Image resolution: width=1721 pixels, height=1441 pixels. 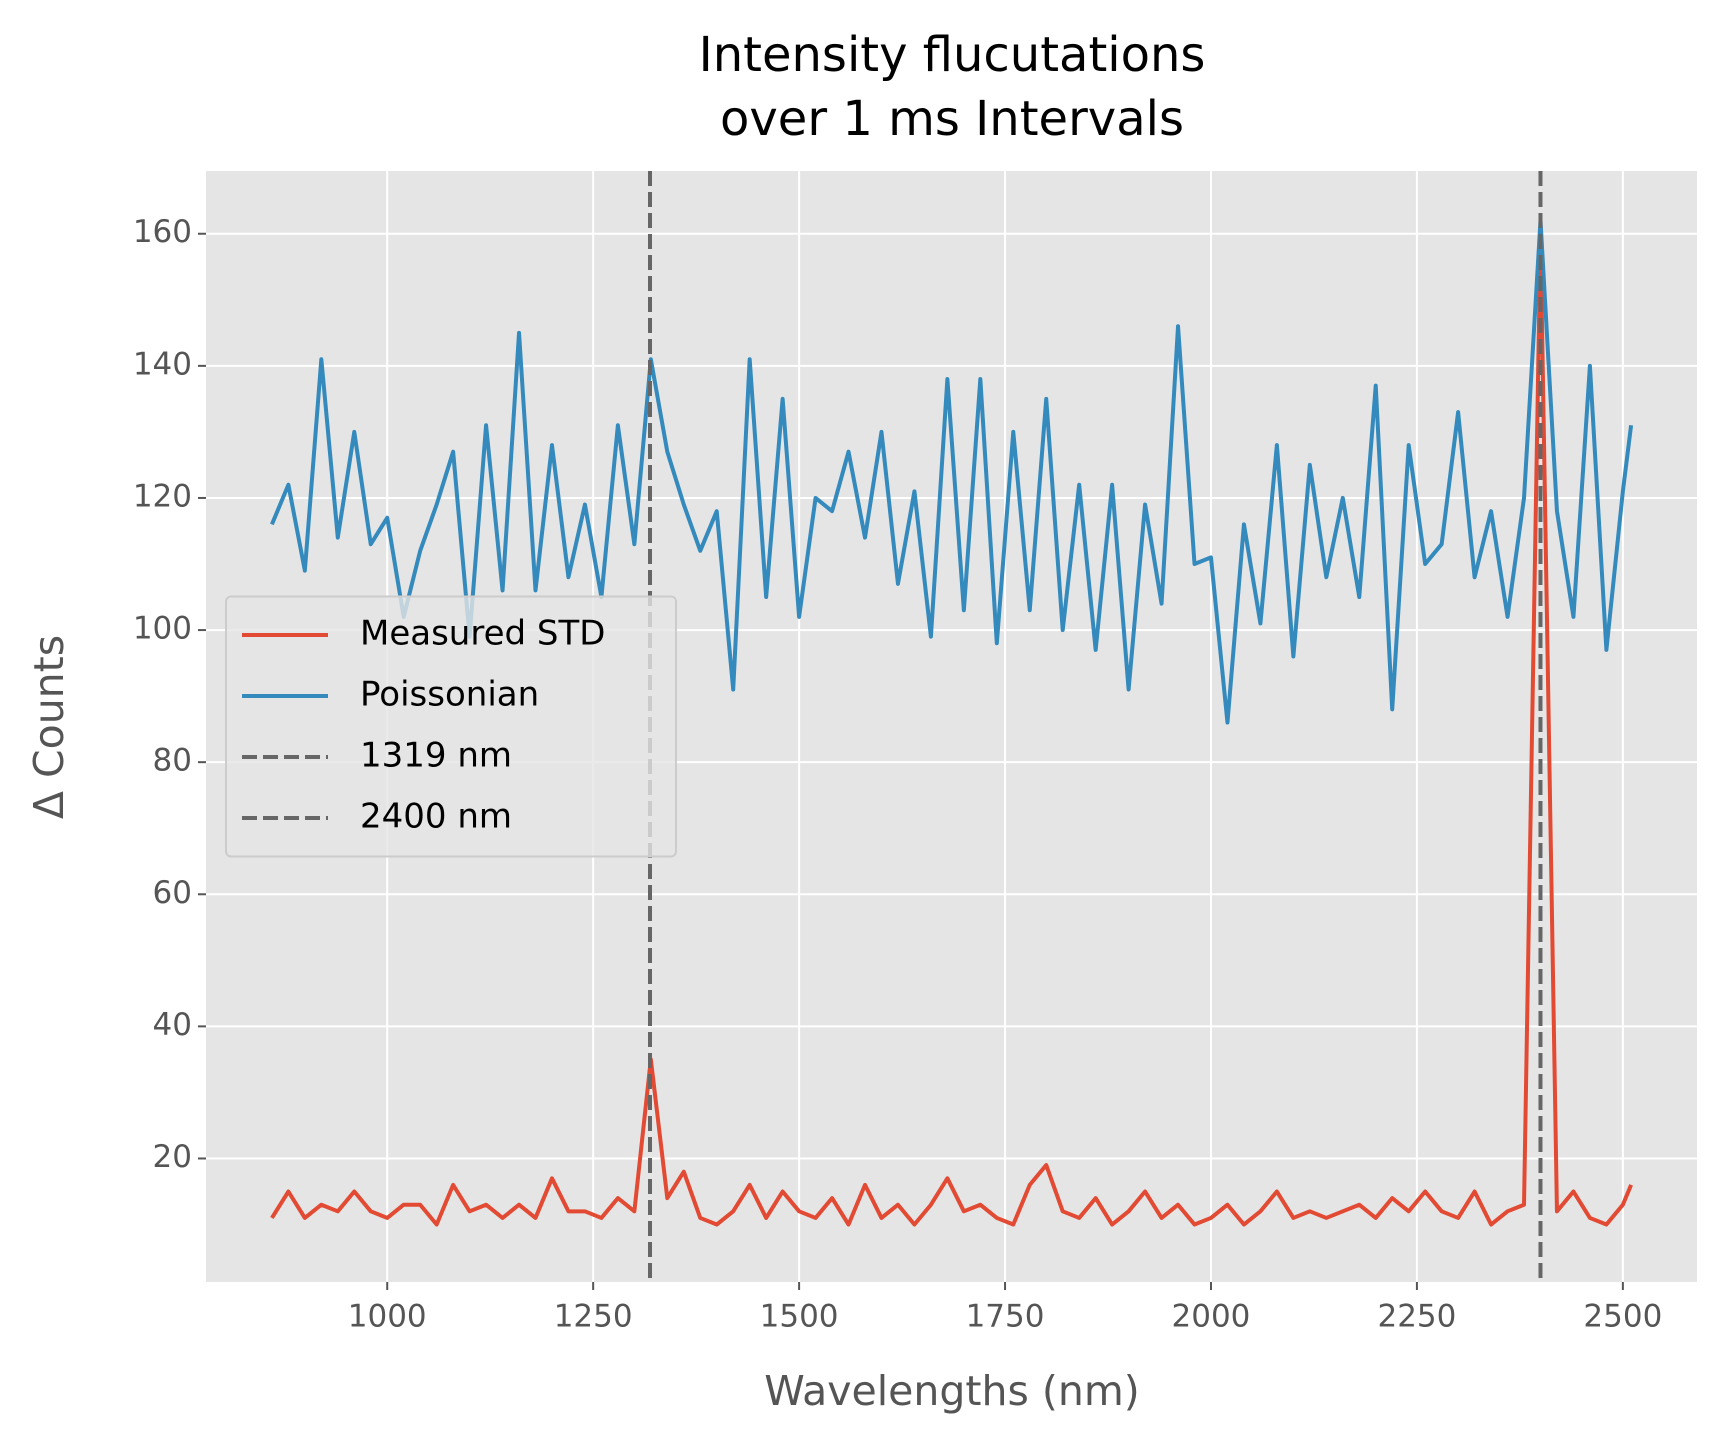 What do you see at coordinates (952, 55) in the screenshot?
I see `chart-title: Intensity flucutations` at bounding box center [952, 55].